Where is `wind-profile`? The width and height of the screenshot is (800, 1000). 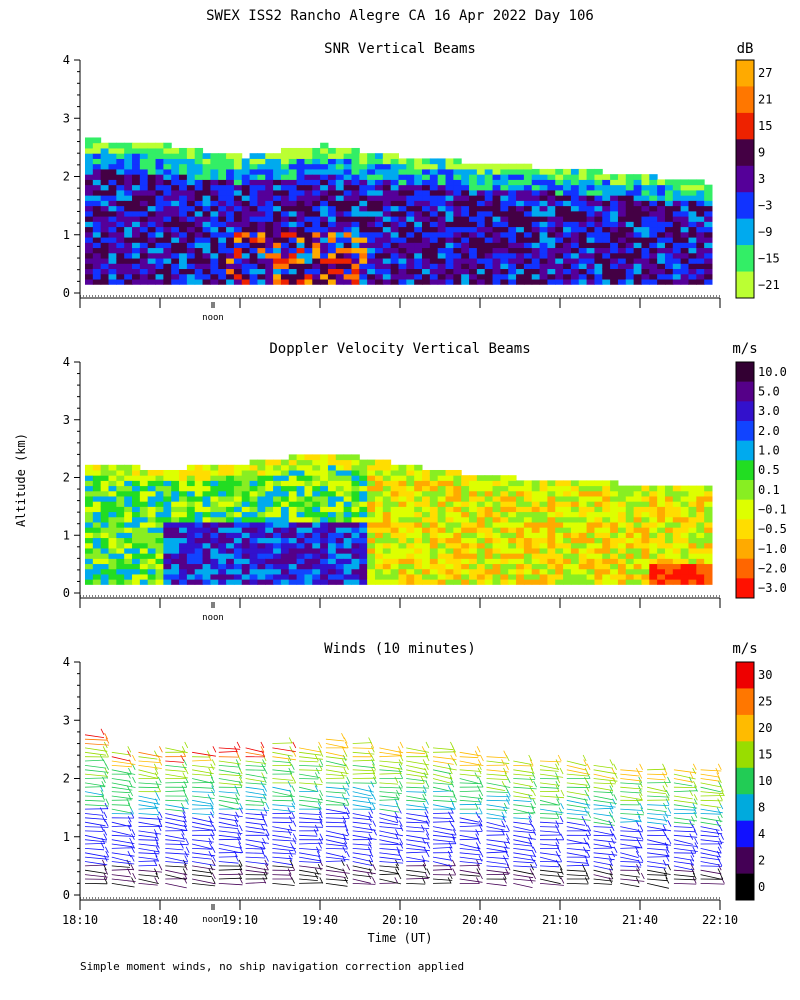 wind-profile is located at coordinates (123, 817).